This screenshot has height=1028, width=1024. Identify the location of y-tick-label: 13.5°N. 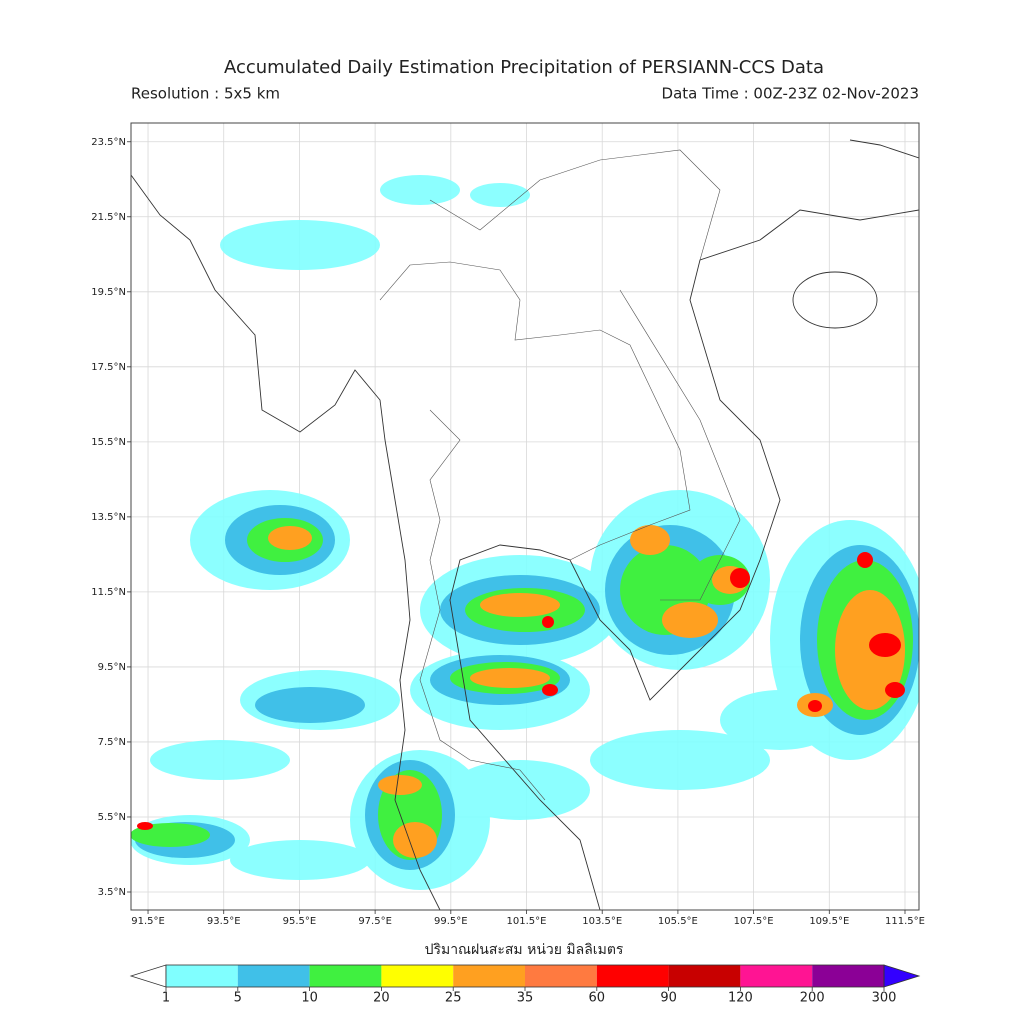
(108, 517).